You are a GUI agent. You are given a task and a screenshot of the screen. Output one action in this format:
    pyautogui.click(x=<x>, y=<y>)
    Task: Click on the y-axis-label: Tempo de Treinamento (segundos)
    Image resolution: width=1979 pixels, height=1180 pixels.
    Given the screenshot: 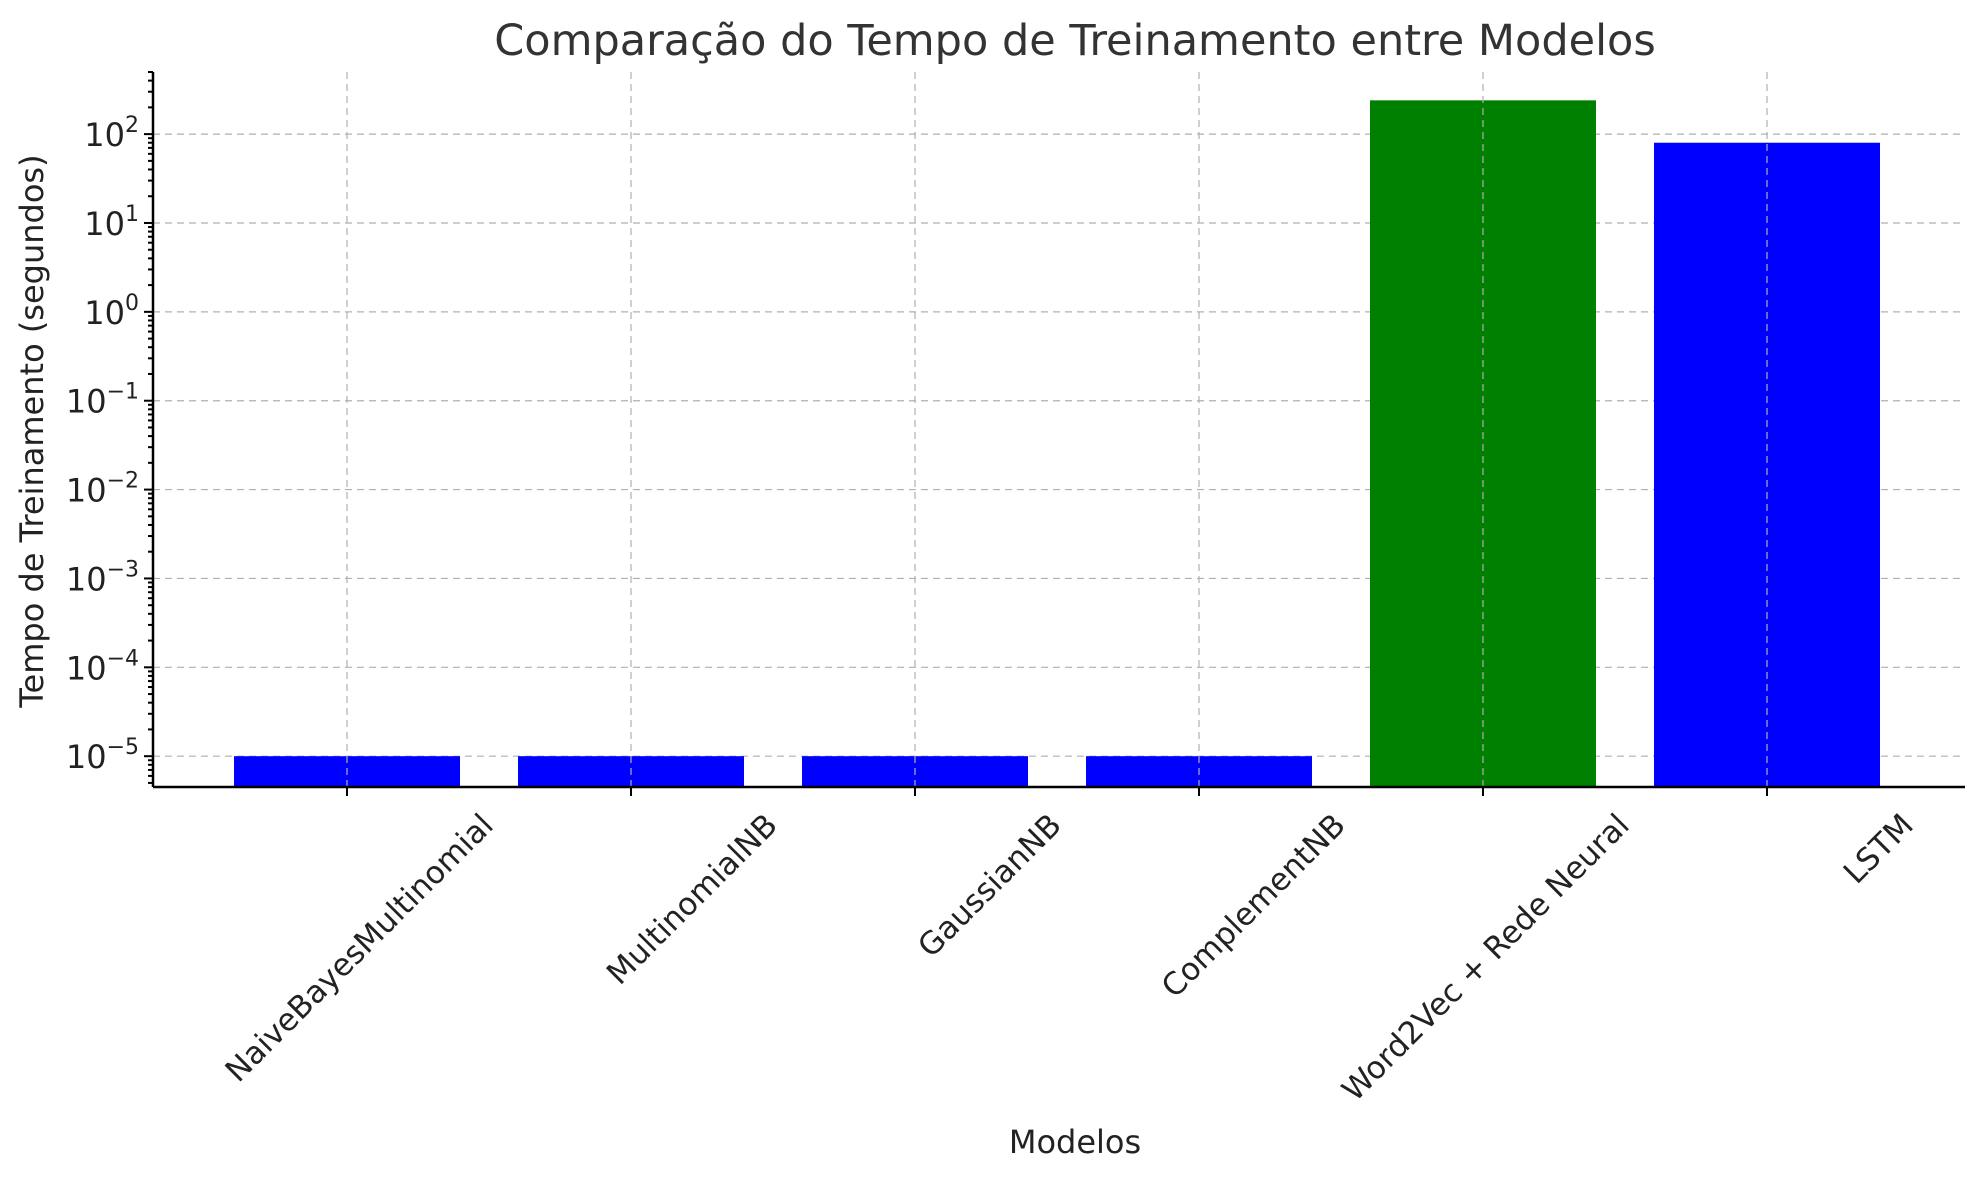 What is the action you would take?
    pyautogui.click(x=32, y=431)
    